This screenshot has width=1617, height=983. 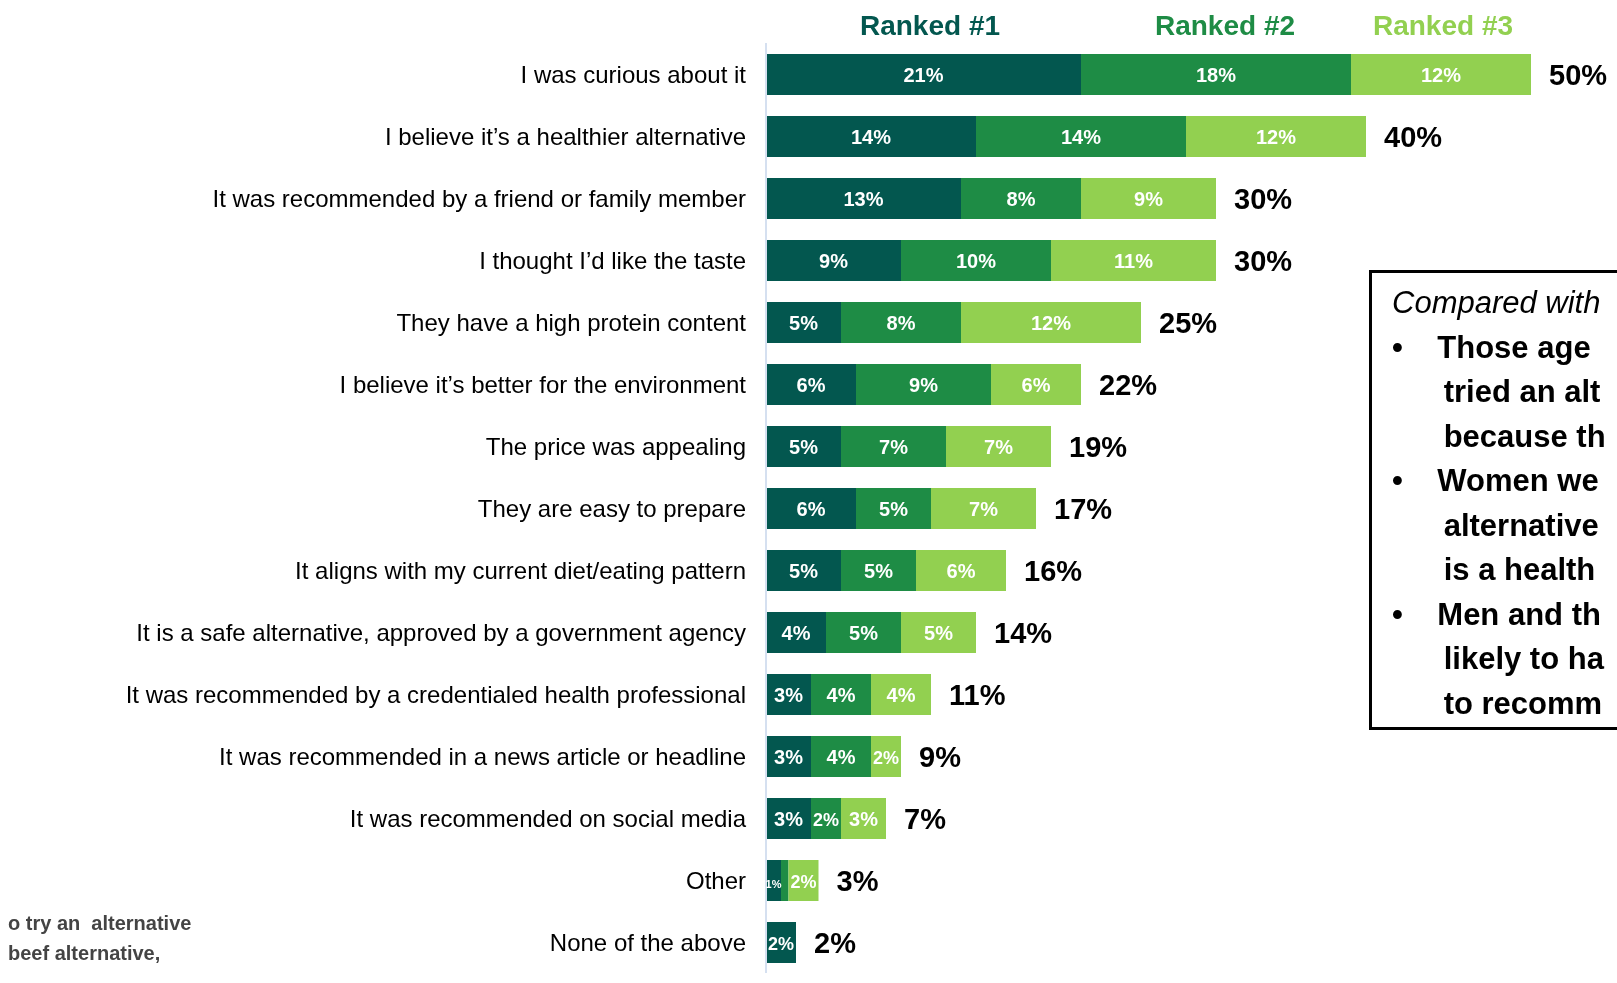 What do you see at coordinates (1081, 136) in the screenshot?
I see `data-label: 14%` at bounding box center [1081, 136].